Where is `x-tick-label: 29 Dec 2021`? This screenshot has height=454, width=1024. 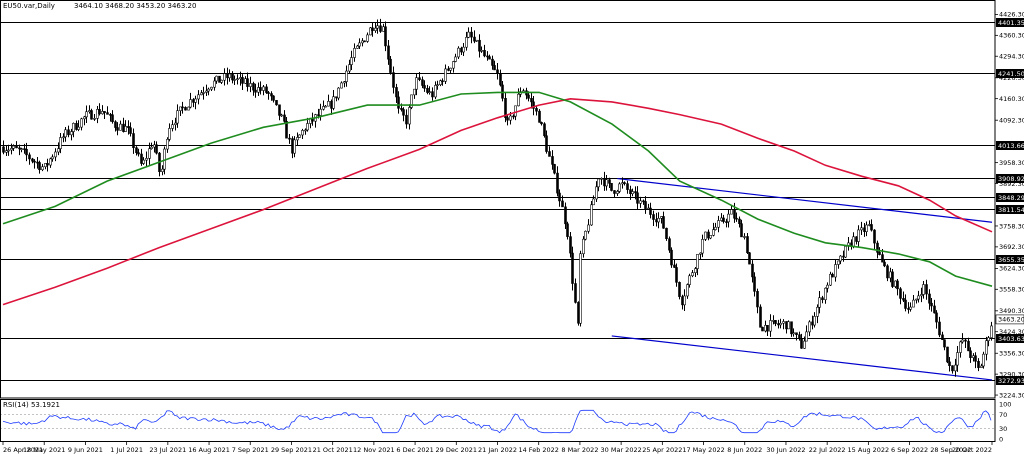 x-tick-label: 29 Dec 2021 is located at coordinates (457, 450).